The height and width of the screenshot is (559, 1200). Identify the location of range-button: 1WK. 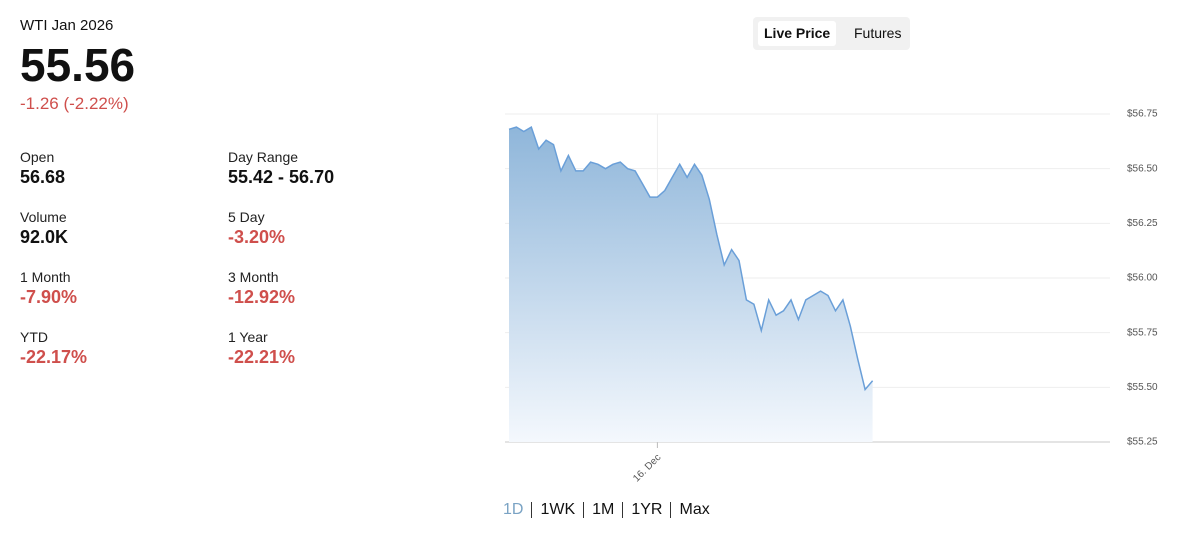
(557, 510).